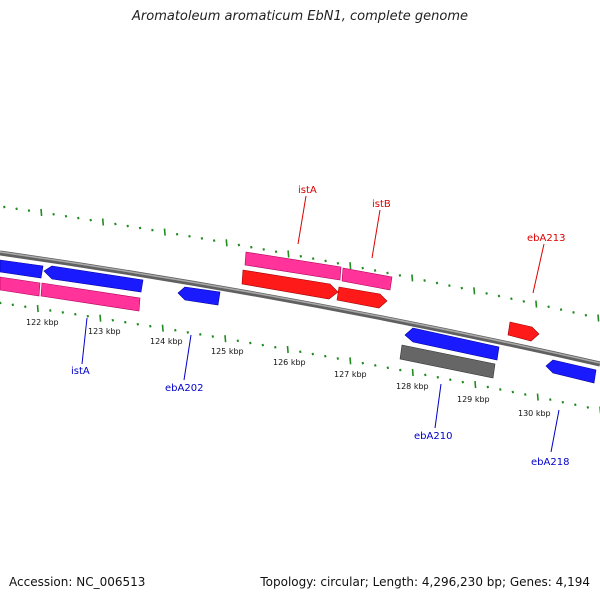 This screenshot has width=600, height=600. Describe the element at coordinates (433, 436) in the screenshot. I see `gene-label-ebA210: ebA210` at that location.